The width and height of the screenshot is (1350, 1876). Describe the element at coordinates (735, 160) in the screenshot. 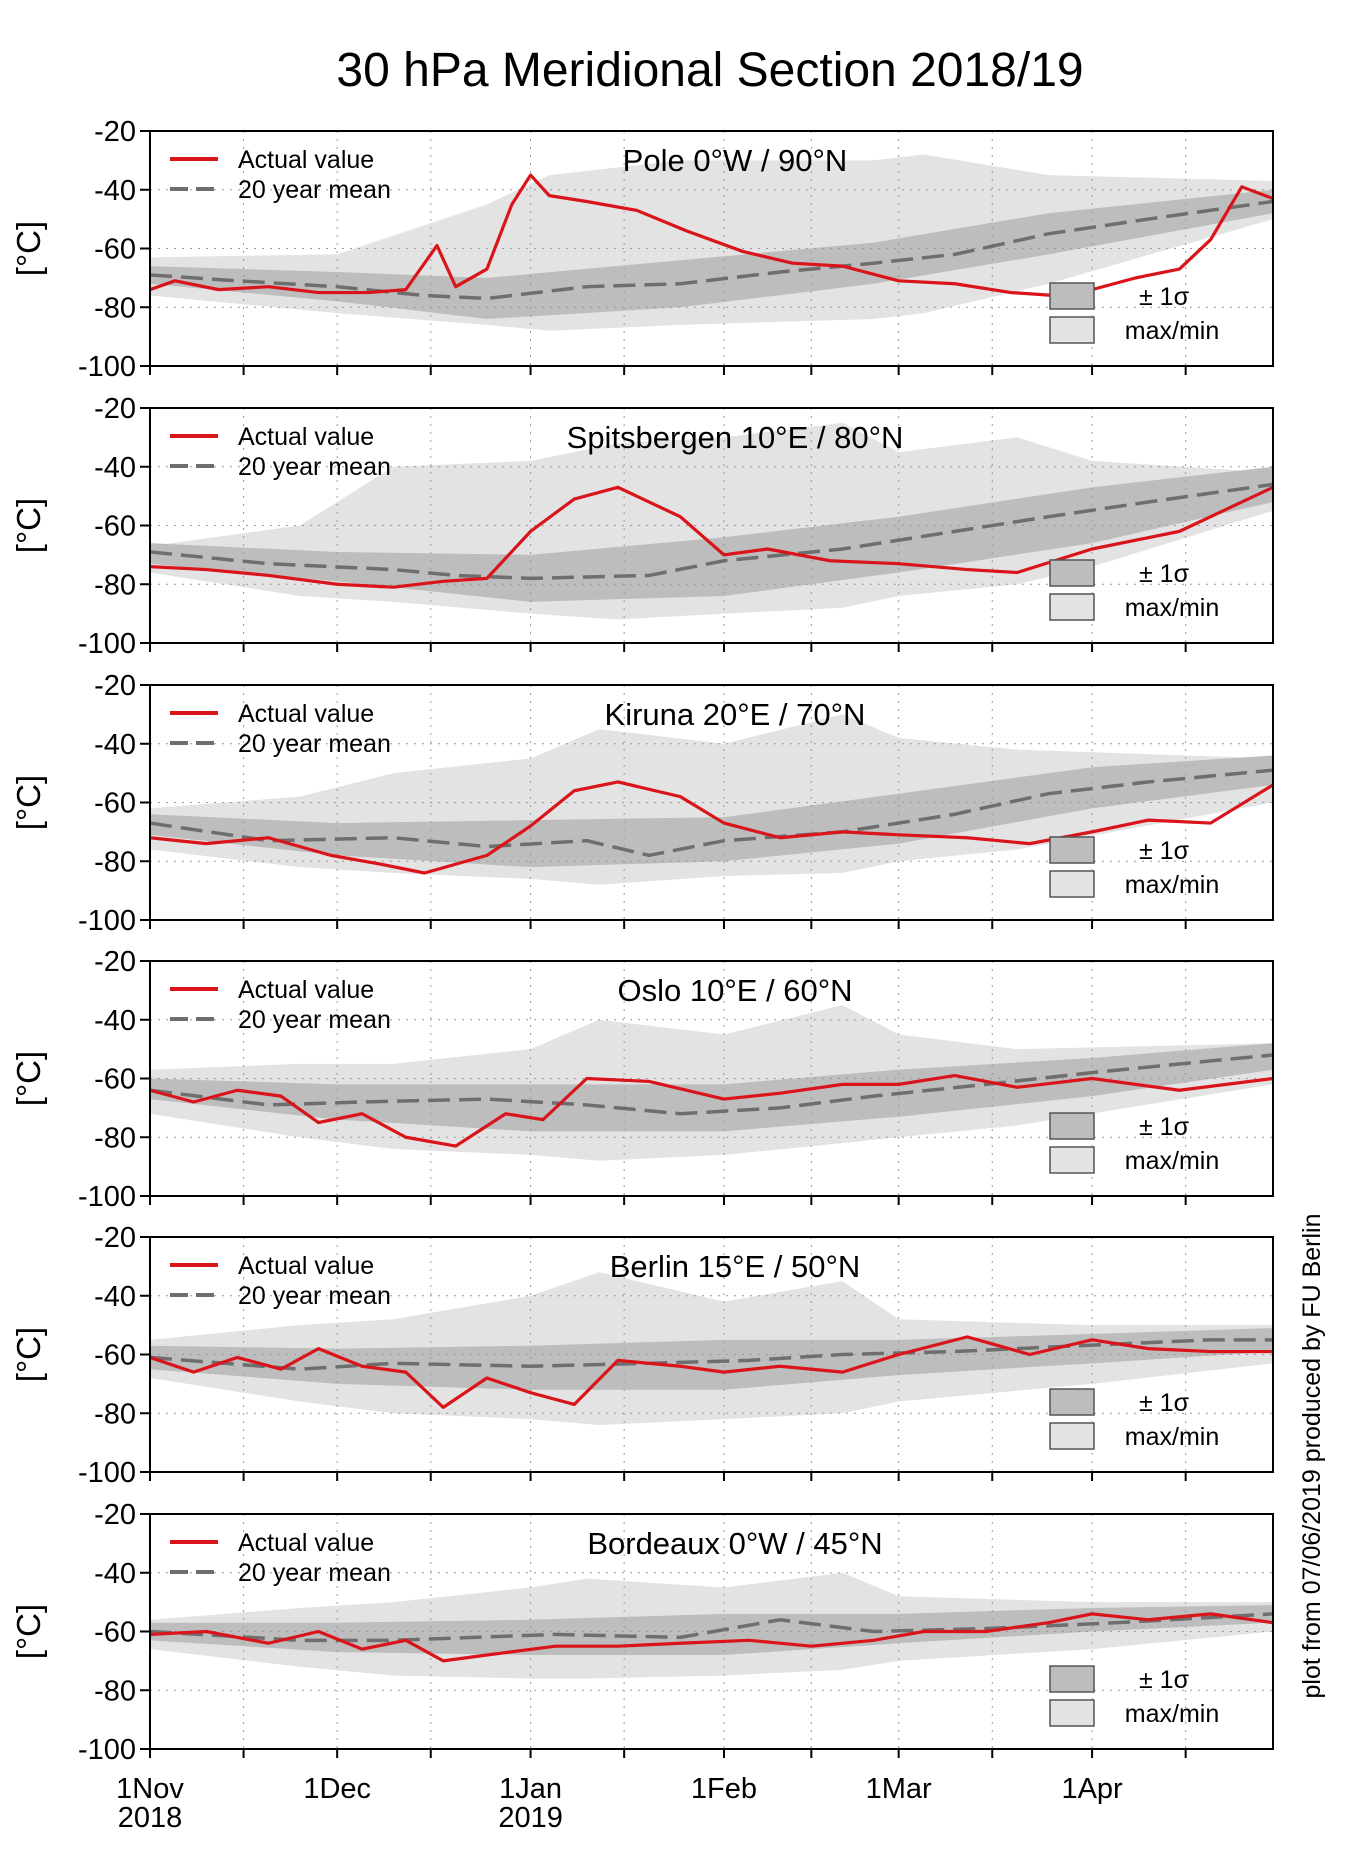

I see `panel-title: Pole 0°W / 90°N` at that location.